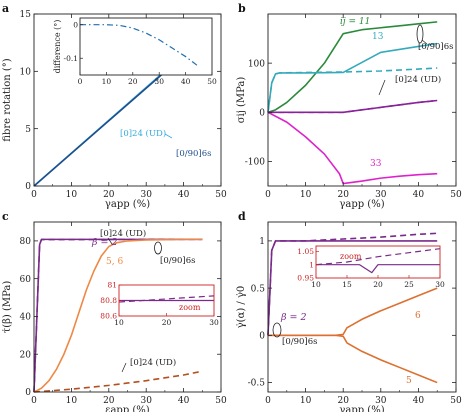 The image size is (474, 412). I want to click on y-tick-label: -100, so click(255, 163).